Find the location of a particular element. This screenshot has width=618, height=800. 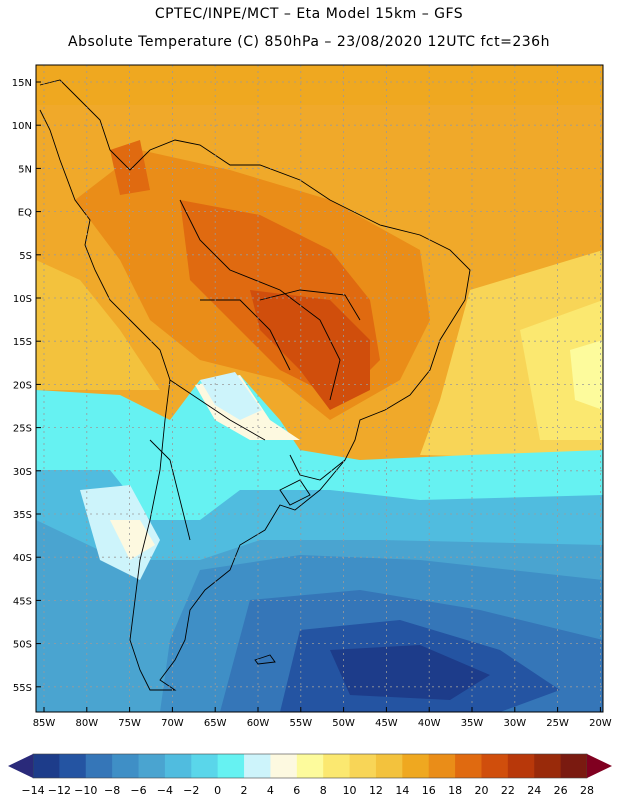

colorbar-label: 16 is located at coordinates (429, 790).